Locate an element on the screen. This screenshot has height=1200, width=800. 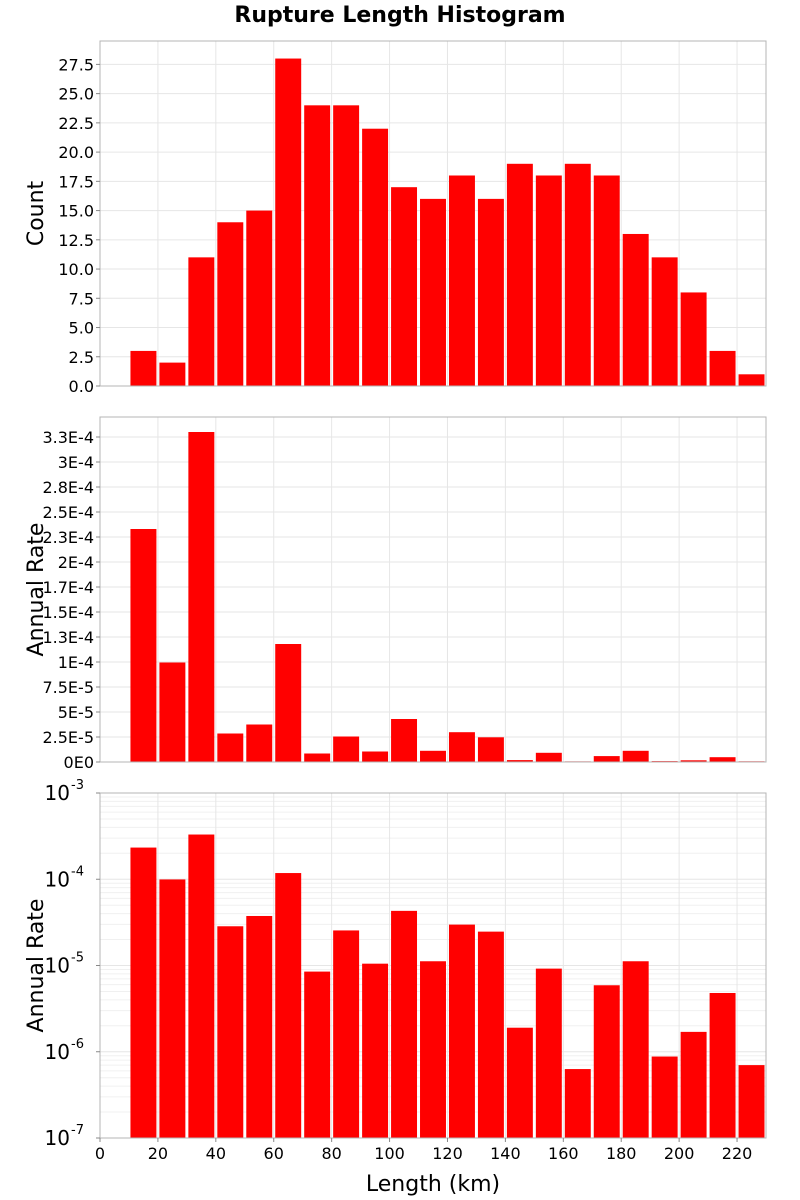
y-tick-label: 5E-5 is located at coordinates (76, 712).